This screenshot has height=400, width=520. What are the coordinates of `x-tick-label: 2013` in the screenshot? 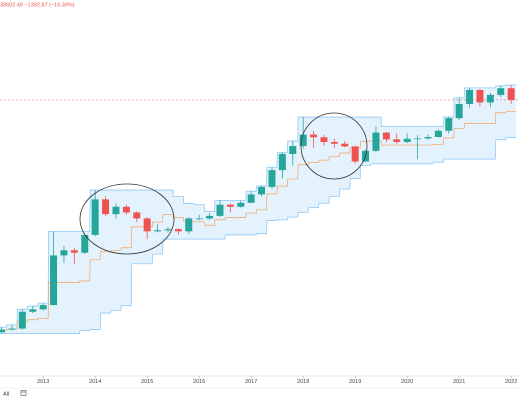 It's located at (43, 382).